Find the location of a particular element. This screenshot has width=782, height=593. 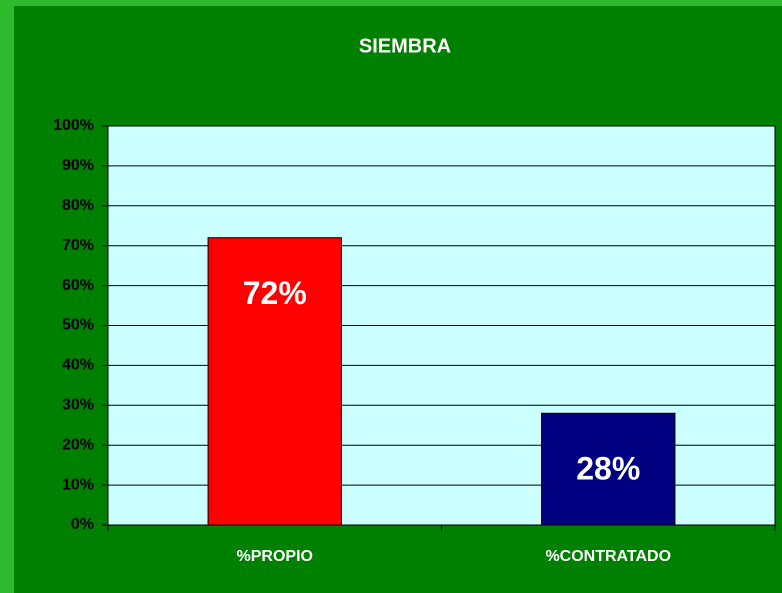

y-tick-label: 20% is located at coordinates (78, 444).